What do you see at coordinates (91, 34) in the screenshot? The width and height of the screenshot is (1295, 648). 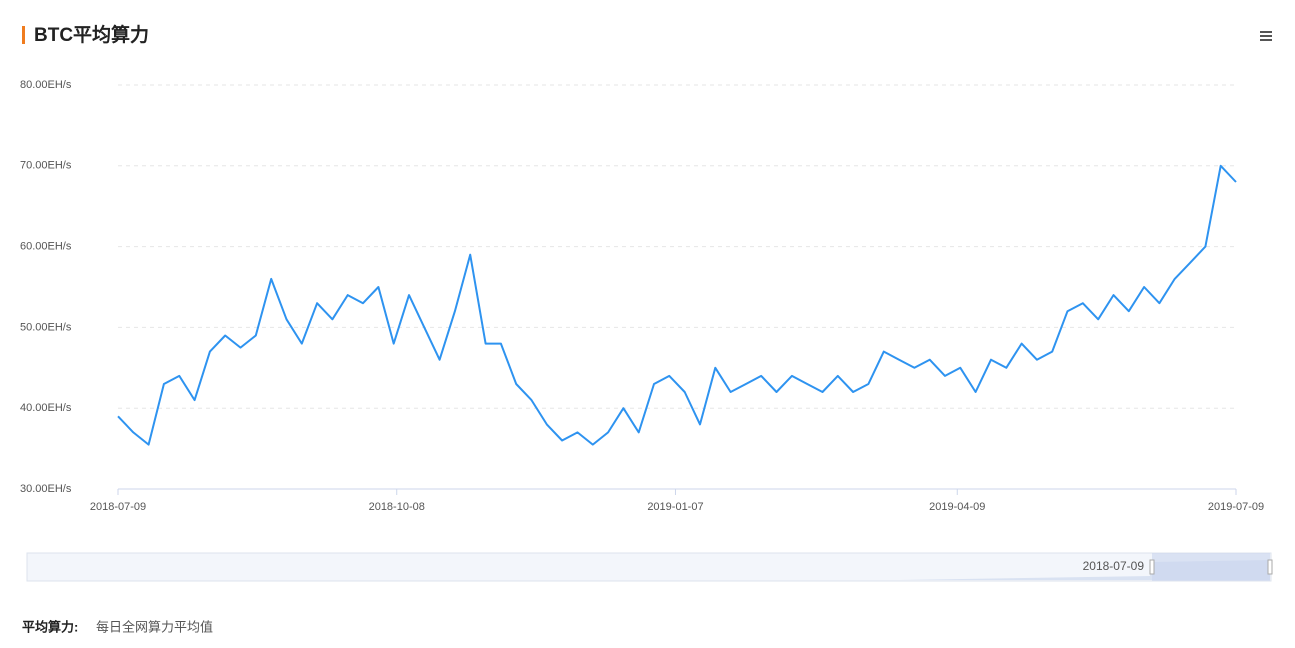 I see `chart-title: BTC平均算力` at bounding box center [91, 34].